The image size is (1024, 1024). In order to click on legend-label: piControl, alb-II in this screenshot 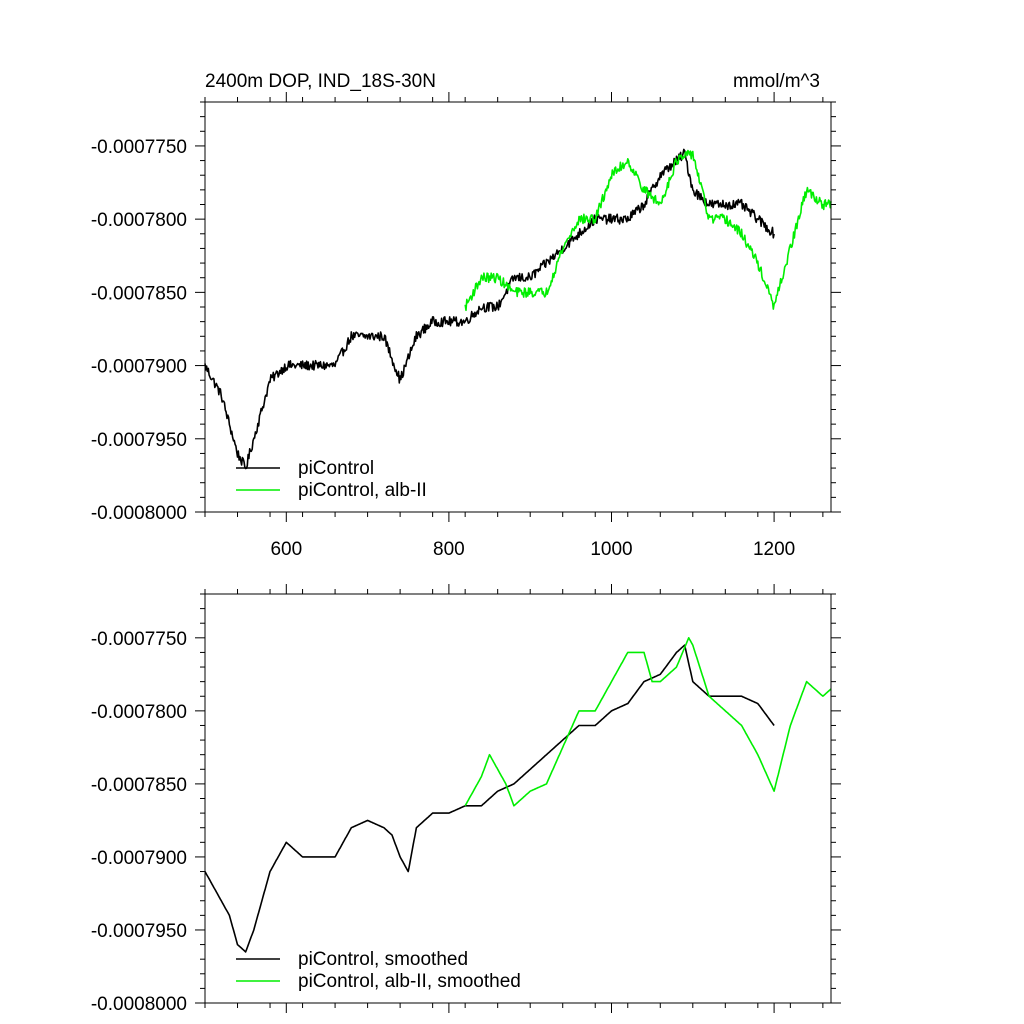, I will do `click(362, 490)`.